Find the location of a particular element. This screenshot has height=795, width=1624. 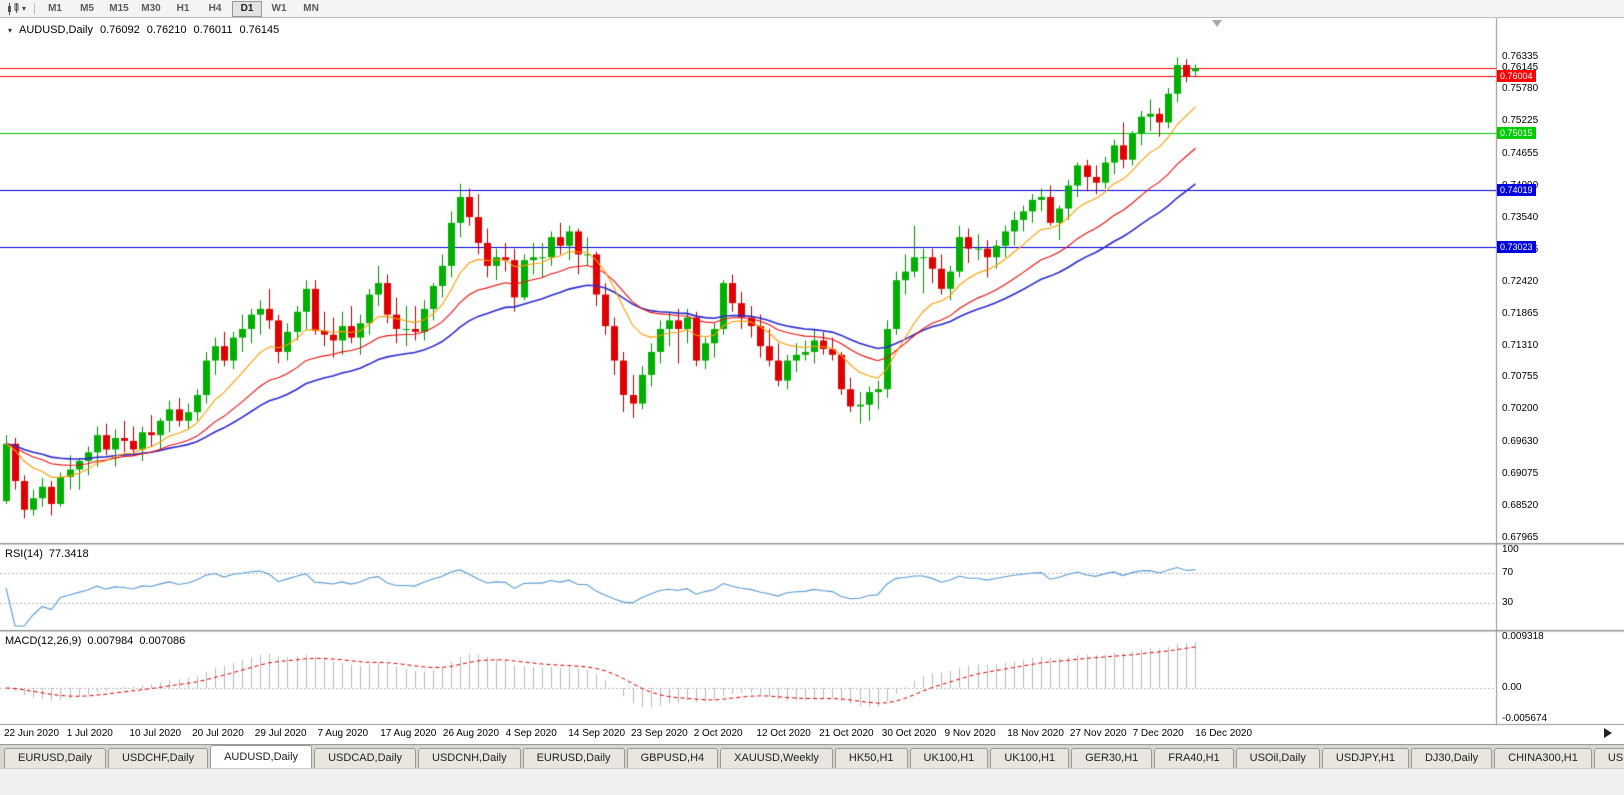

chart-tab: FRA40,H1 is located at coordinates (1194, 758).